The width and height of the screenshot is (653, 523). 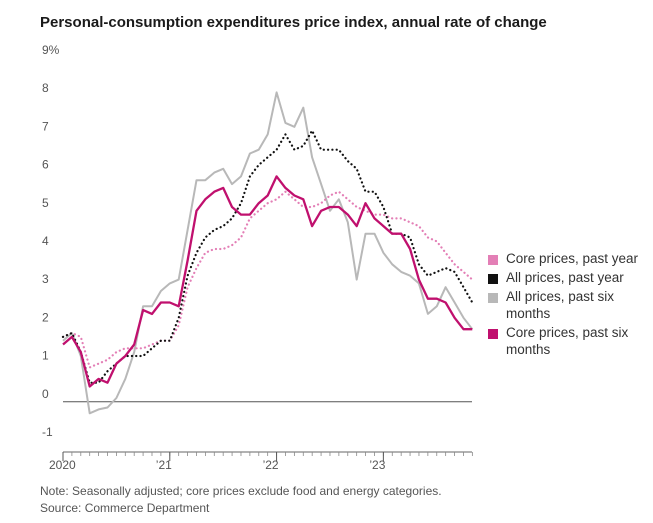 What do you see at coordinates (51, 50) in the screenshot?
I see `y-tick-label: 9%` at bounding box center [51, 50].